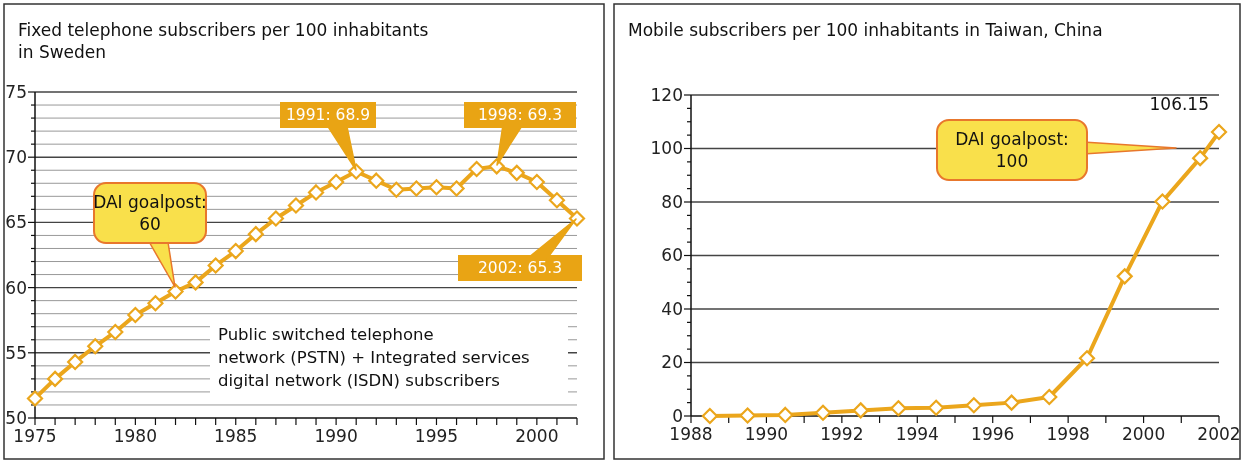 The height and width of the screenshot is (463, 1246). What do you see at coordinates (666, 148) in the screenshot?
I see `y-tick-label: 100` at bounding box center [666, 148].